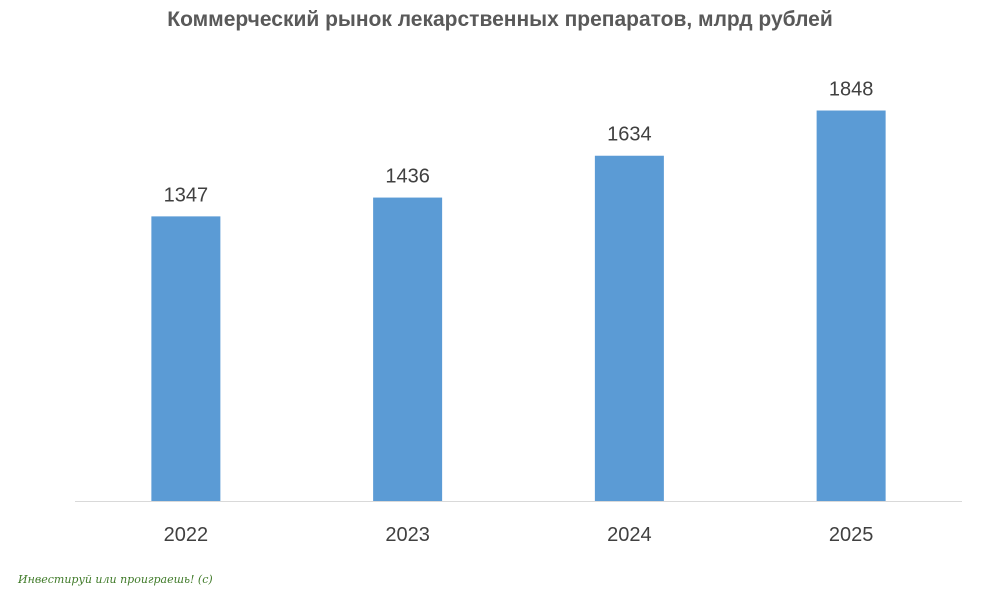 This screenshot has width=1000, height=610. I want to click on watermark-signature: Инвестируй или проиграешь! (с), so click(115, 579).